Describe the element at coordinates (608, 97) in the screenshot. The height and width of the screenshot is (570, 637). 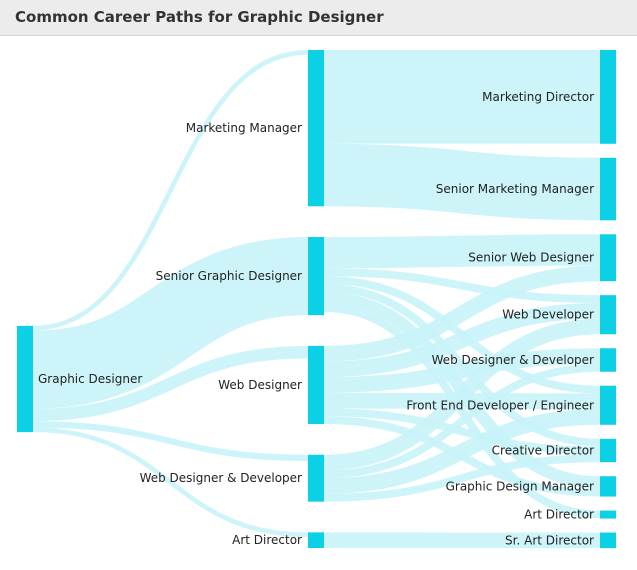
I see `node-marketing-director-col3` at that location.